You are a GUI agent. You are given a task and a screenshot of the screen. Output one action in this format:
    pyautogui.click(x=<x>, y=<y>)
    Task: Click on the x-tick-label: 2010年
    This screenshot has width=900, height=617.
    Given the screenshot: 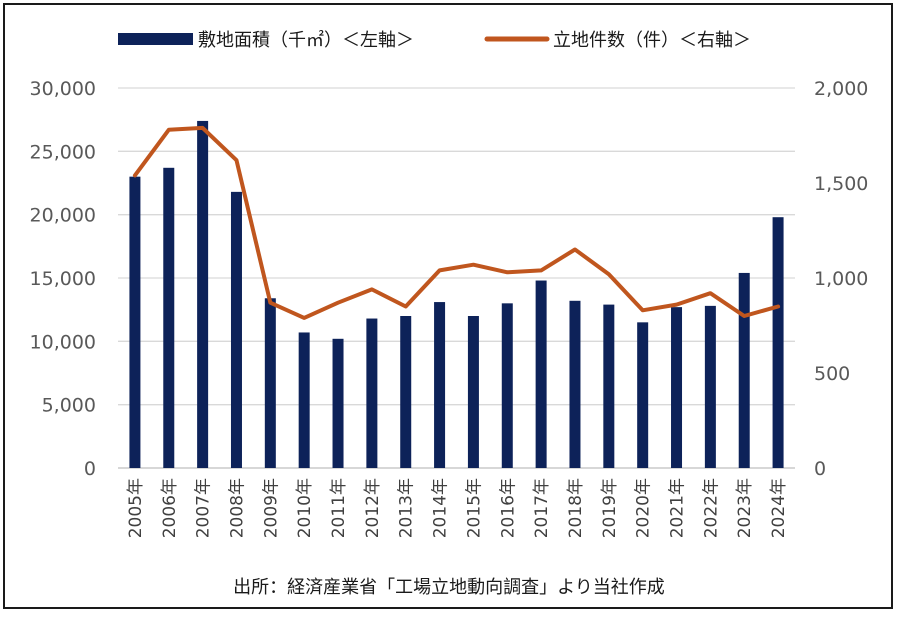 What is the action you would take?
    pyautogui.click(x=305, y=508)
    